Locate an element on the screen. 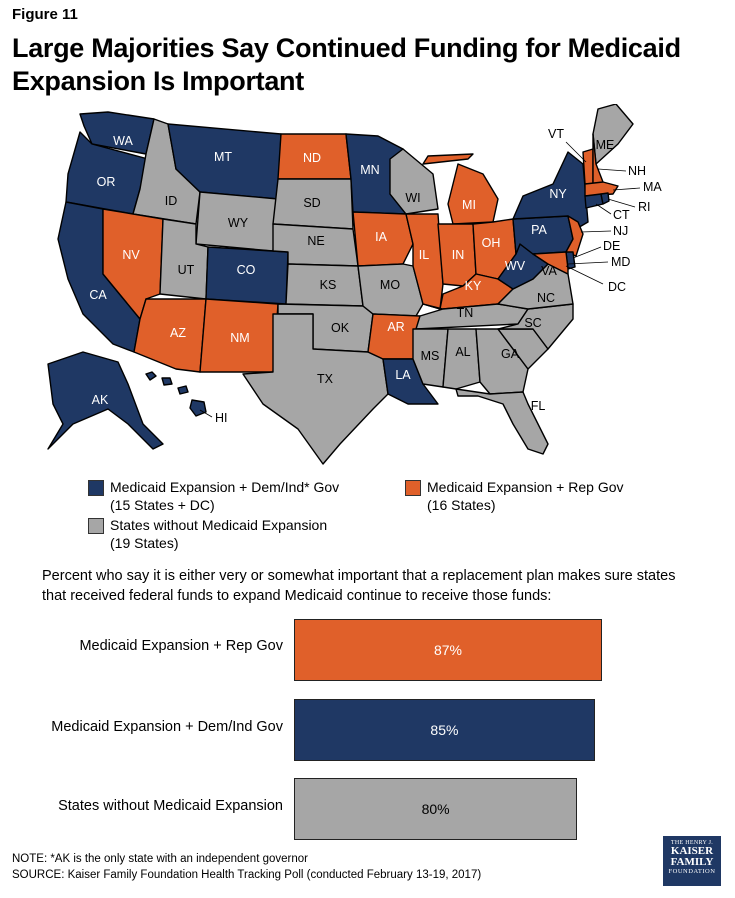 This screenshot has width=735, height=898. state-ms is located at coordinates (430, 358).